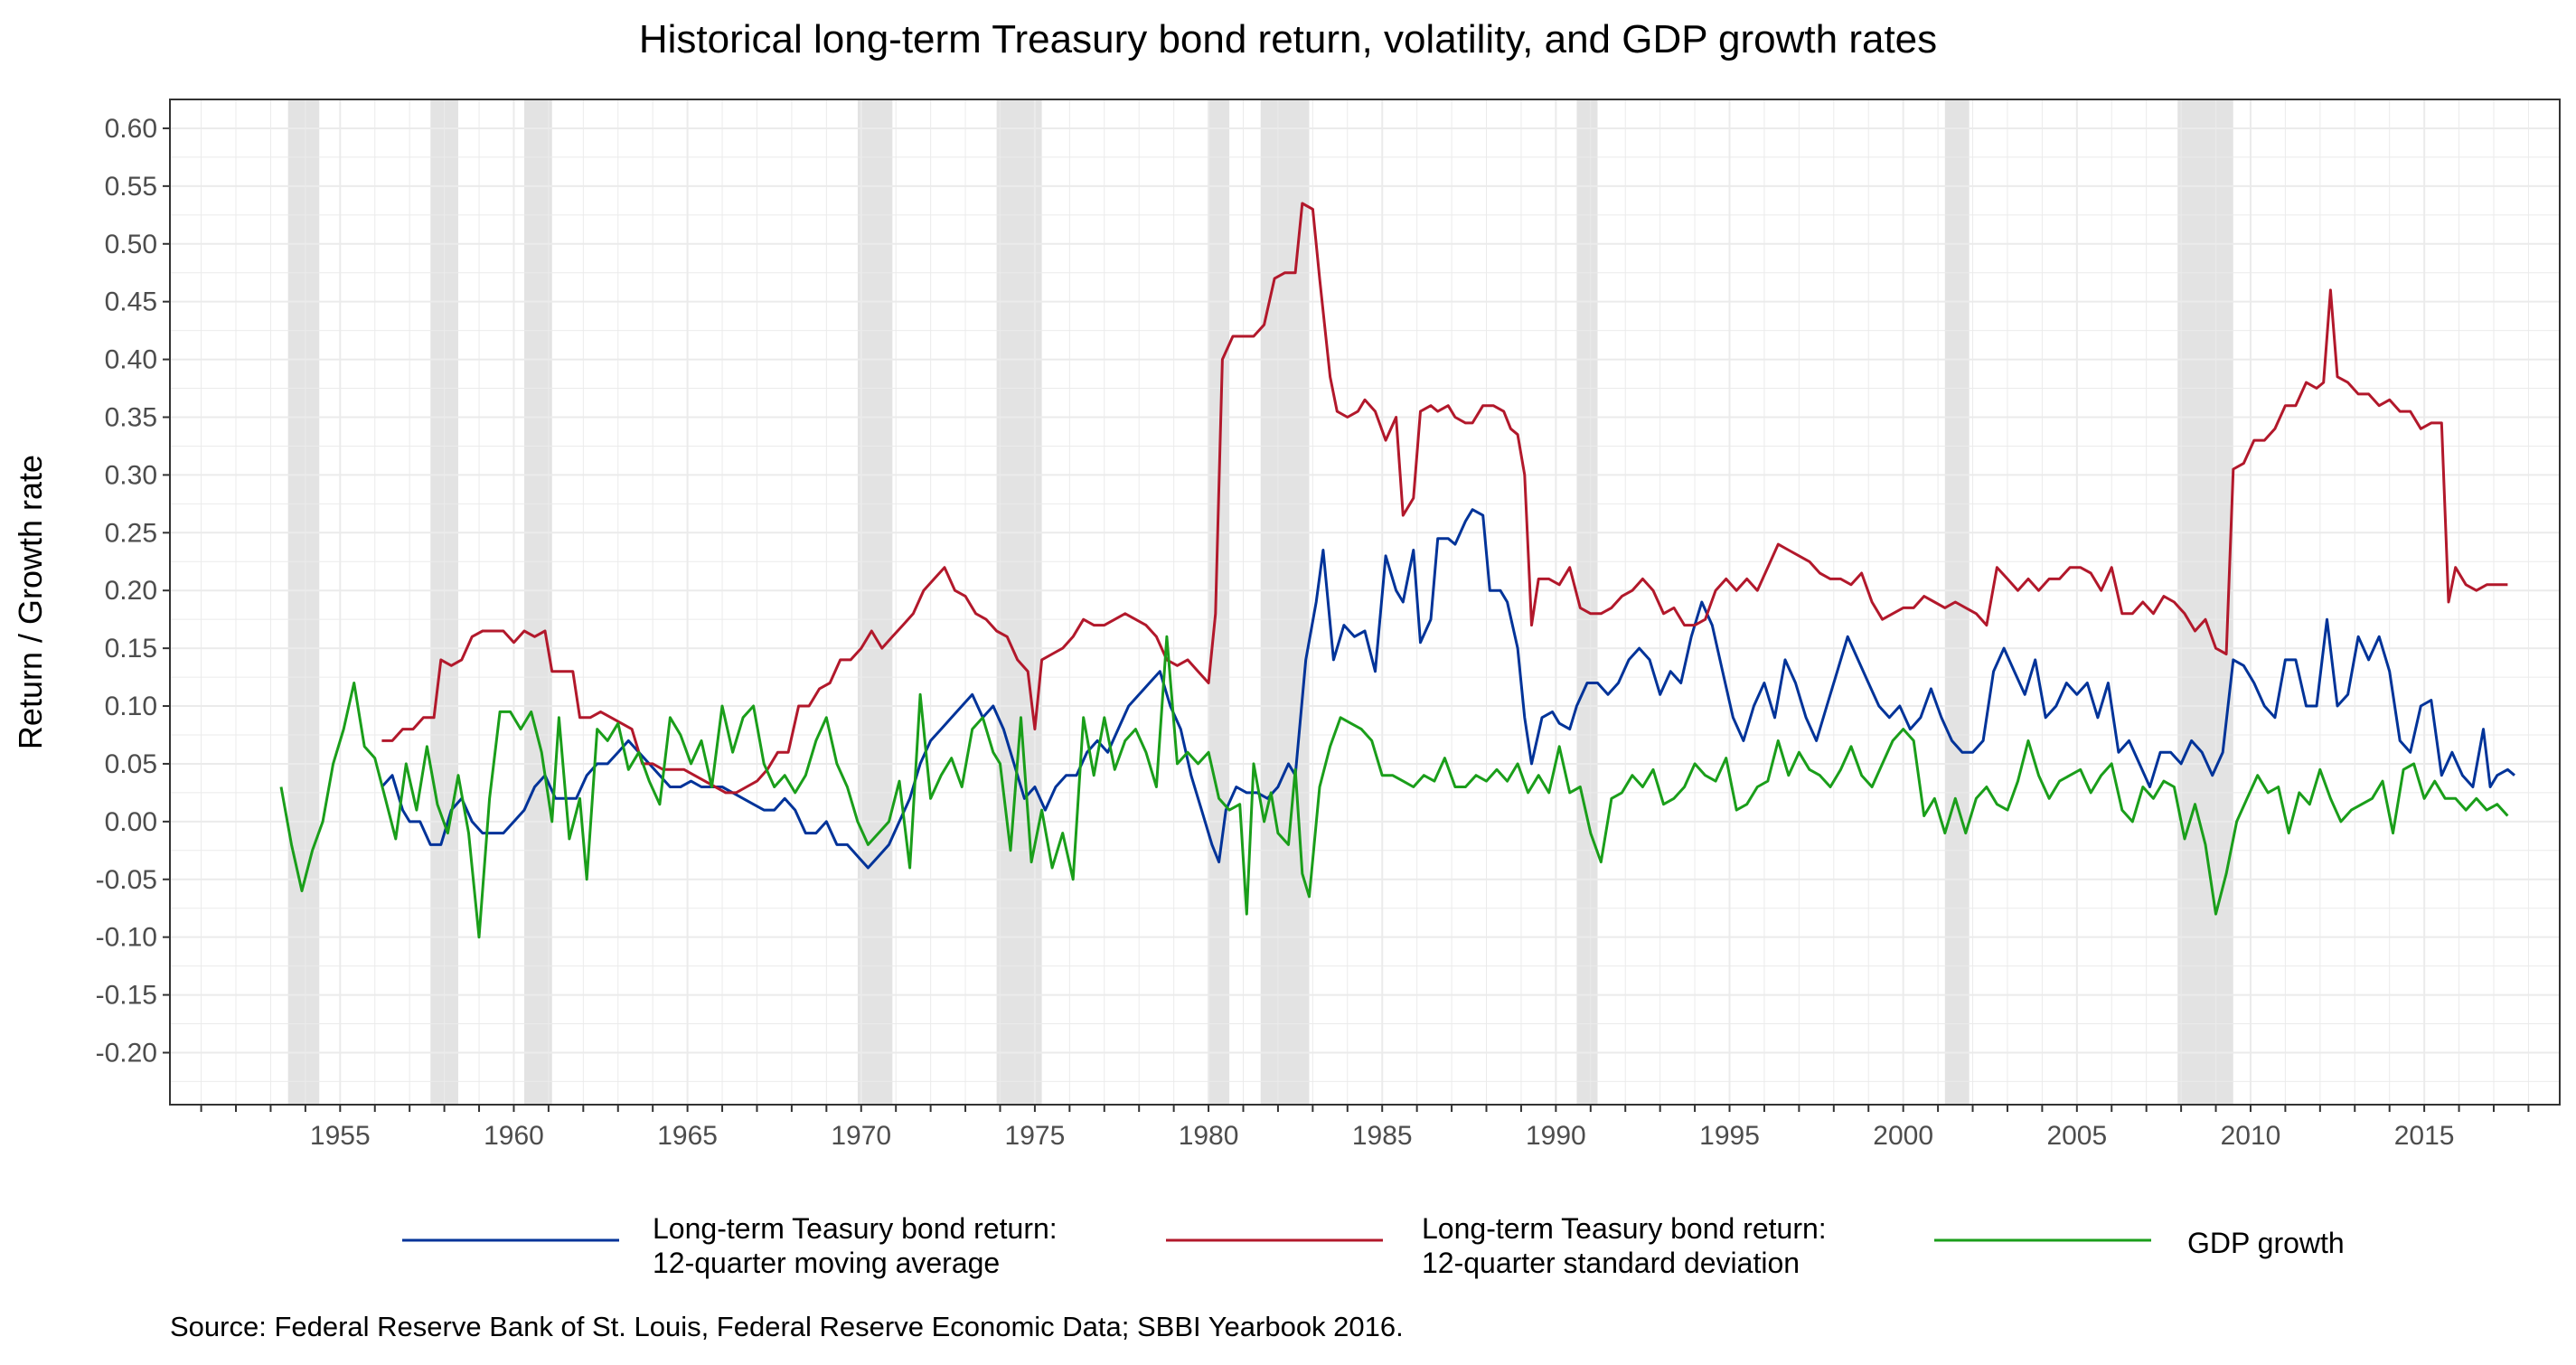 Image resolution: width=2576 pixels, height=1365 pixels. What do you see at coordinates (31, 602) in the screenshot?
I see `y-axis-title: Return / Growth rate` at bounding box center [31, 602].